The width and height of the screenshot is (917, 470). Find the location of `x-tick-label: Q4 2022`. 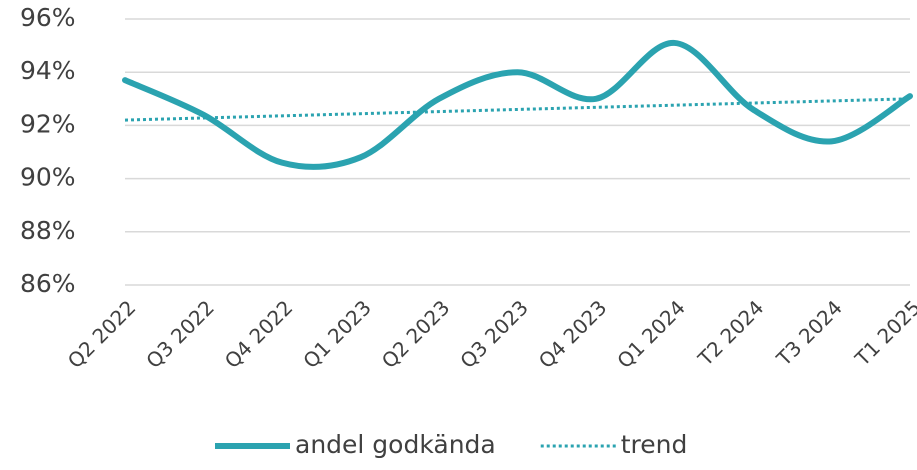

x-tick-label: Q4 2022 is located at coordinates (259, 334).